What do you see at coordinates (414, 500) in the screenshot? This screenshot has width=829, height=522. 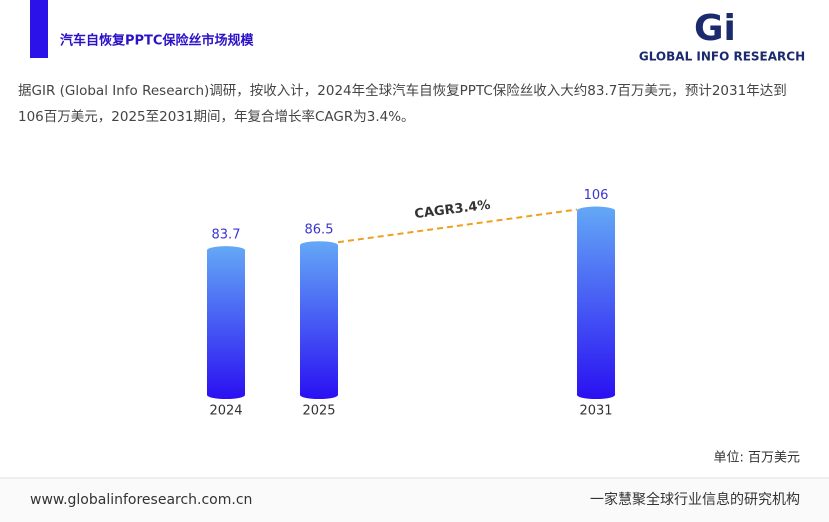 I see `footer-bg` at bounding box center [414, 500].